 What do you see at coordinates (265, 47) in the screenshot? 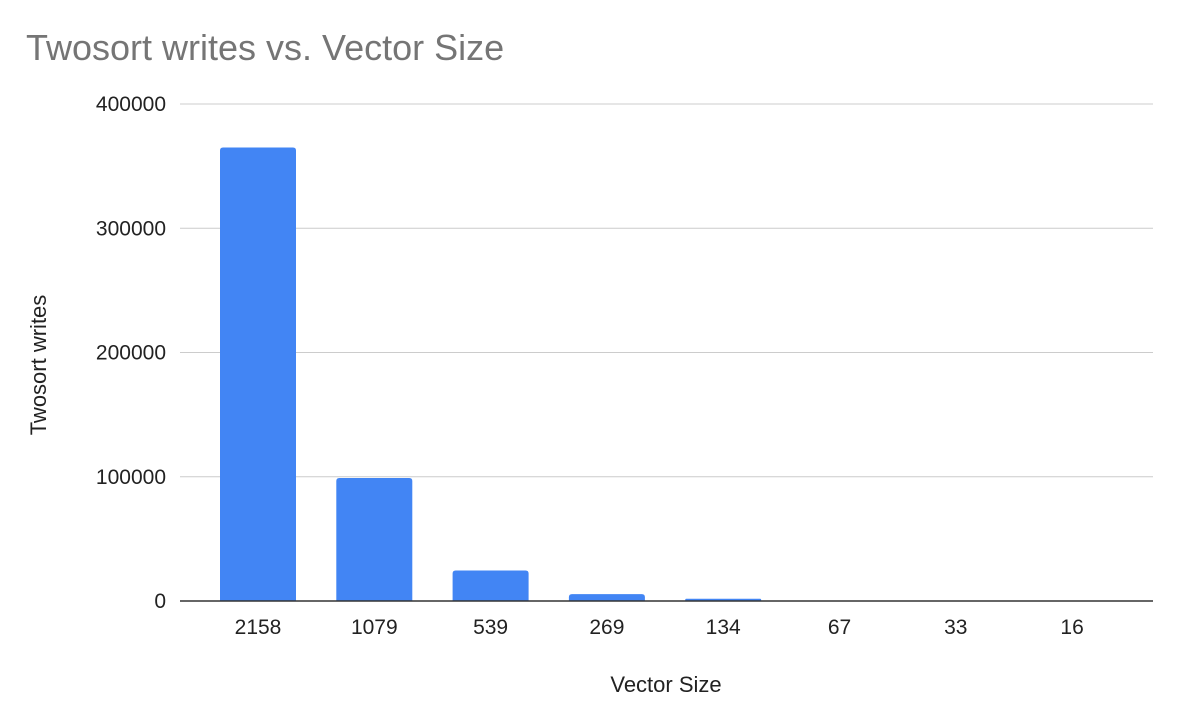
I see `chart-title: Twosort writes vs. Vector Size` at bounding box center [265, 47].